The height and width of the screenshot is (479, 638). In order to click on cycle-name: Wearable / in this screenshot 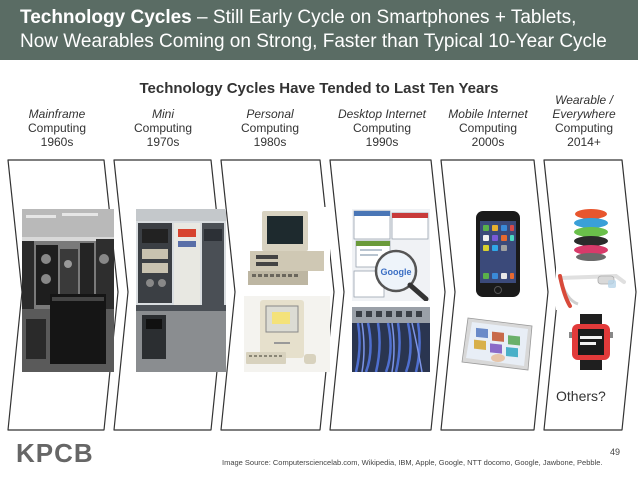, I will do `click(584, 100)`.